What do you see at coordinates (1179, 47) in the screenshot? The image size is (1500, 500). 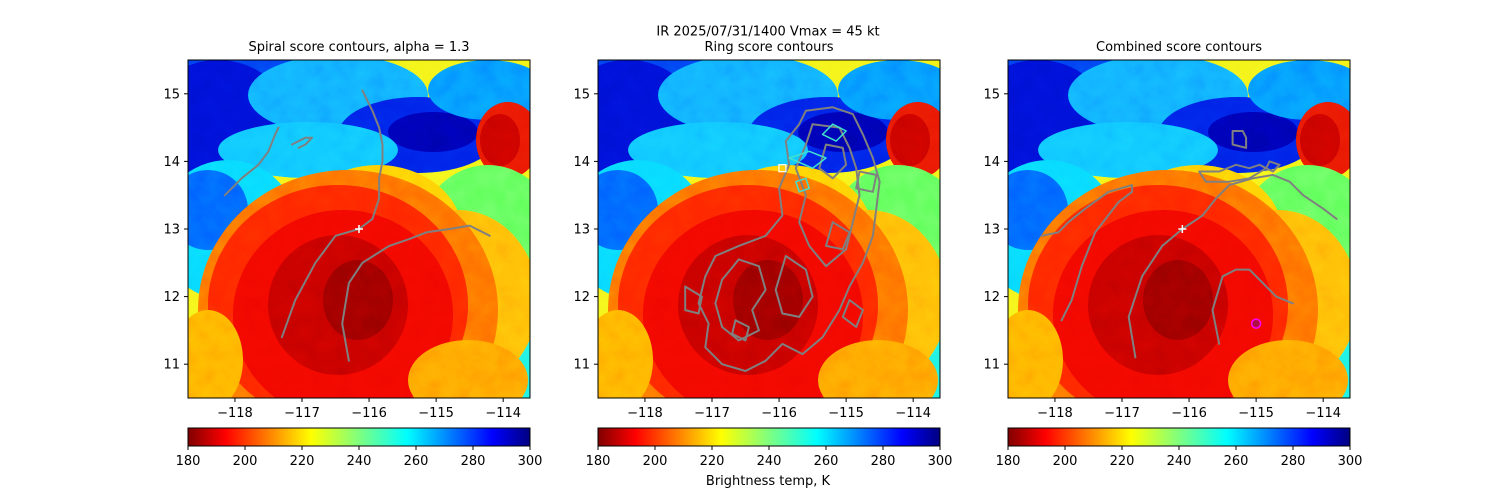 I see `panel-title: Combined score contours` at bounding box center [1179, 47].